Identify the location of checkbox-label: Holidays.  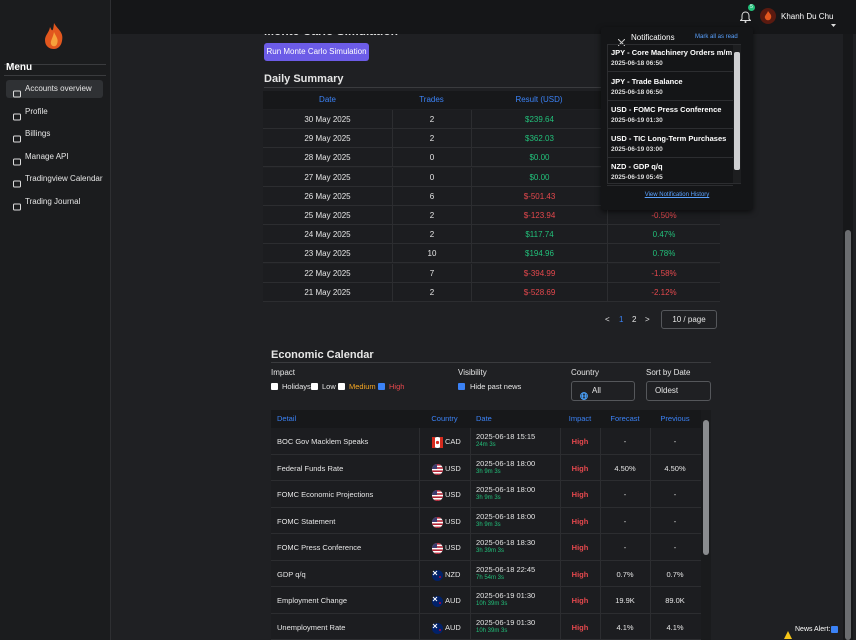
(296, 386).